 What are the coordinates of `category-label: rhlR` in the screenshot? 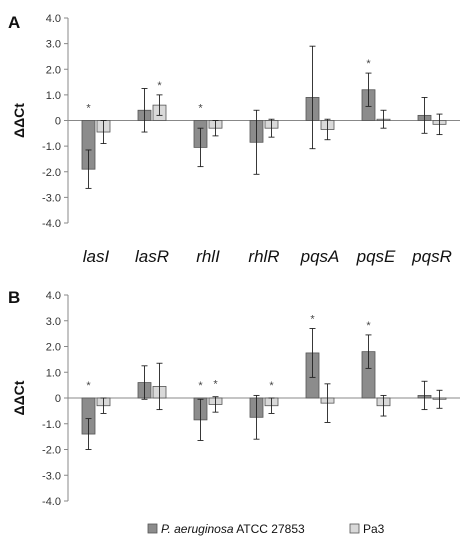 It's located at (263, 256).